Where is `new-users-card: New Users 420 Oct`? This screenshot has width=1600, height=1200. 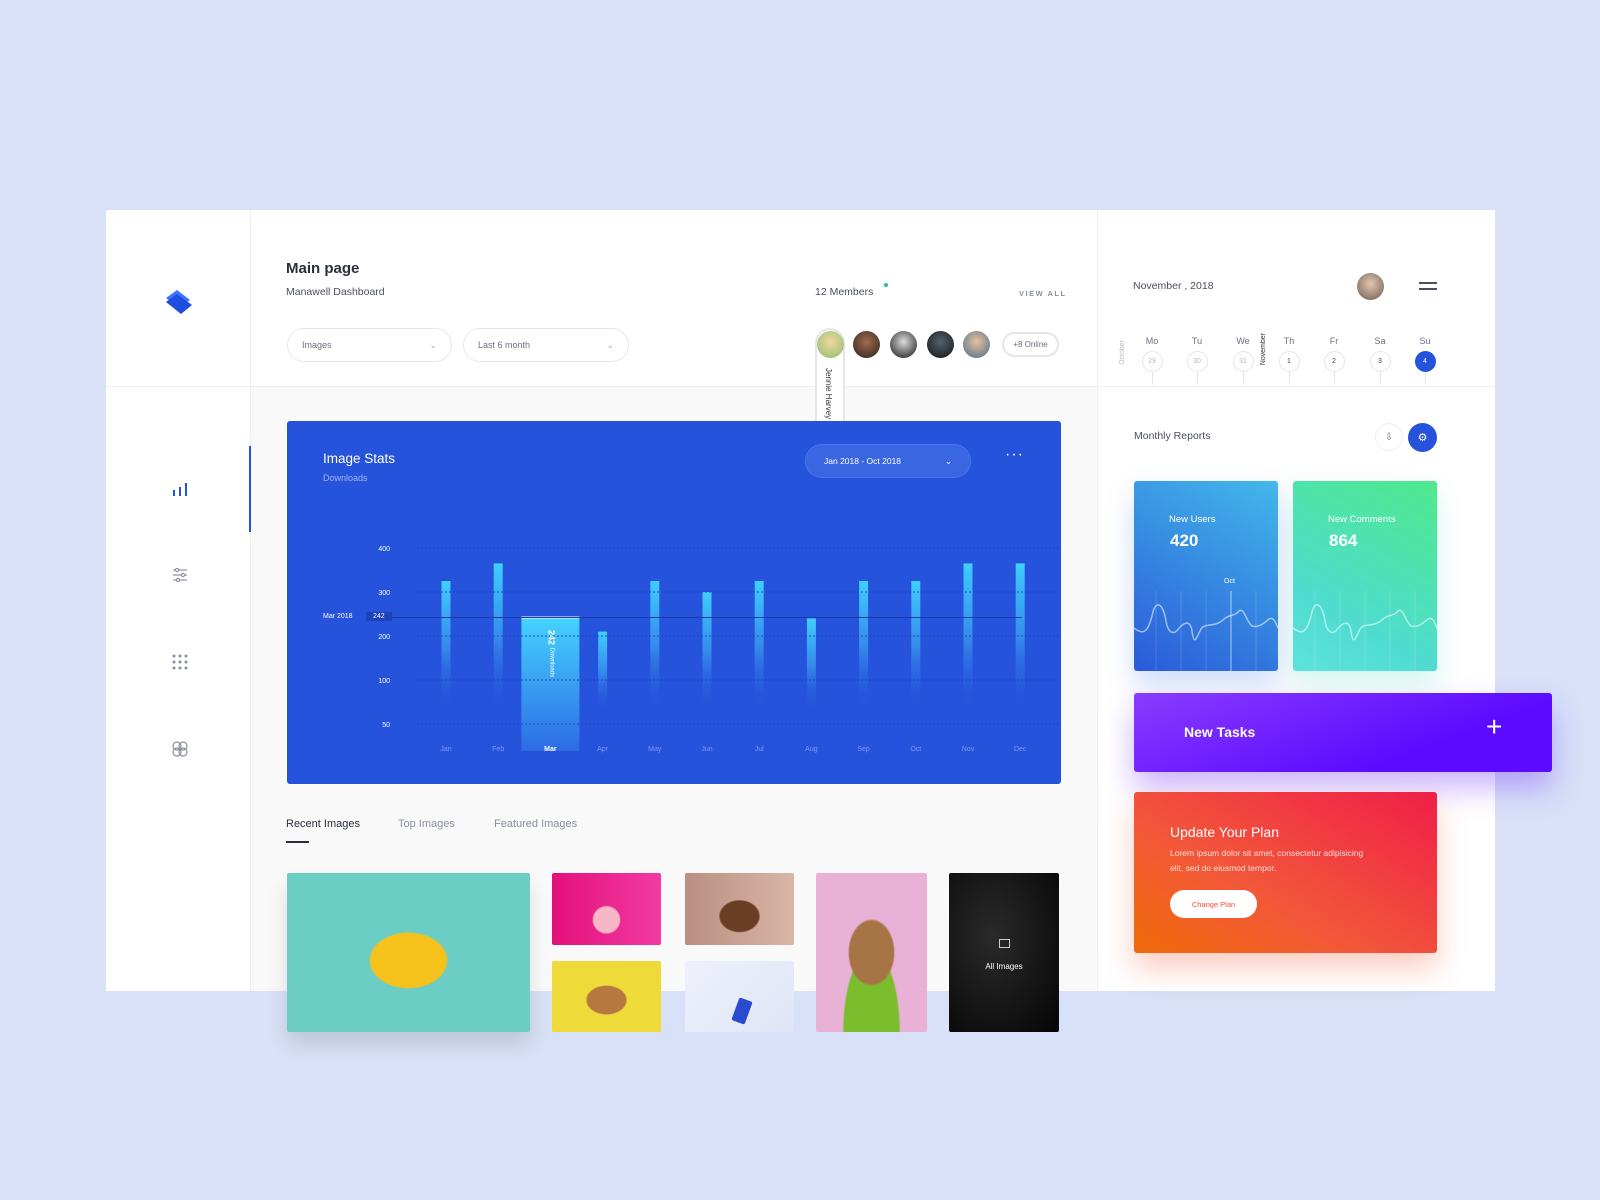 new-users-card: New Users 420 Oct is located at coordinates (1206, 576).